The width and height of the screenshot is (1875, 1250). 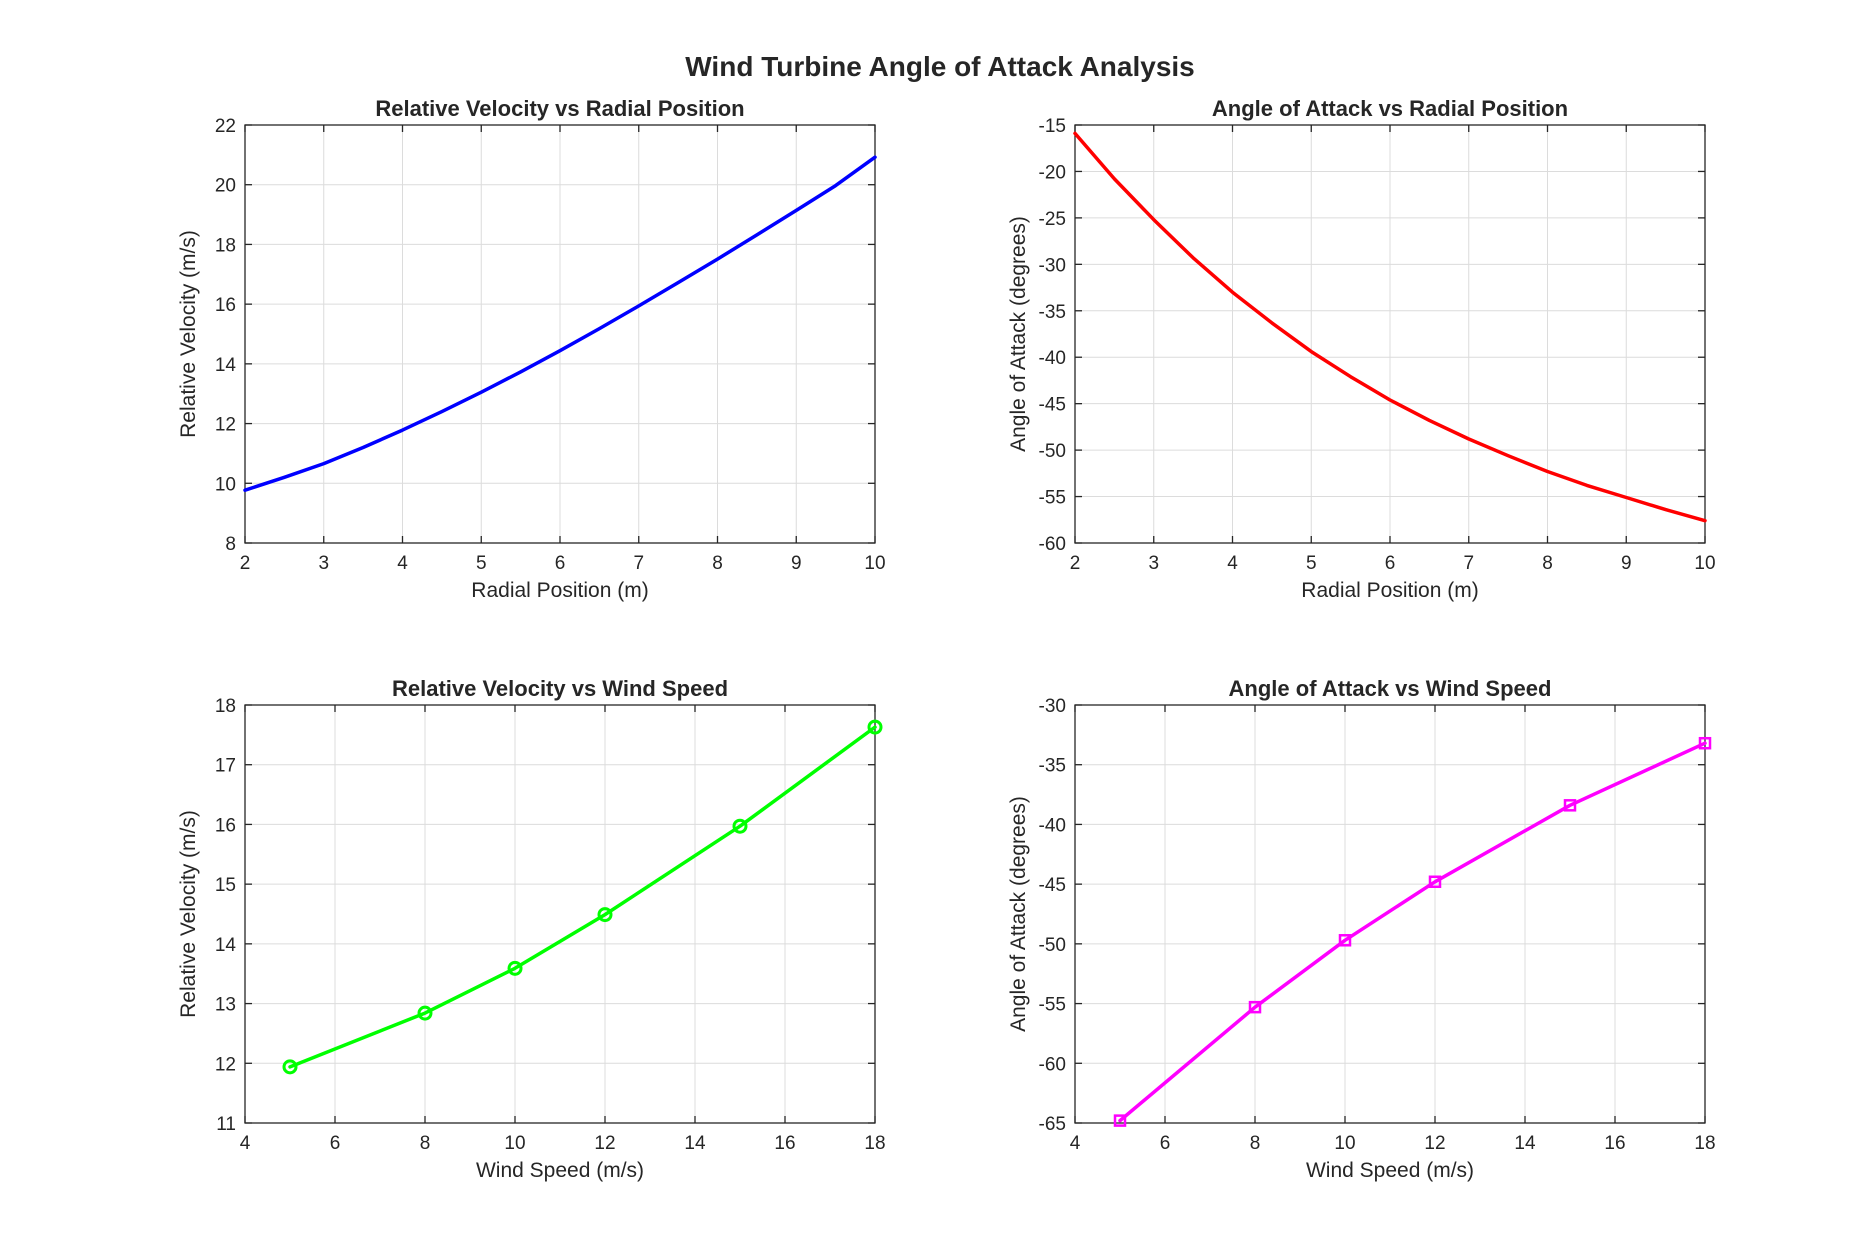 I want to click on y-tick-label: 15, so click(x=225, y=885).